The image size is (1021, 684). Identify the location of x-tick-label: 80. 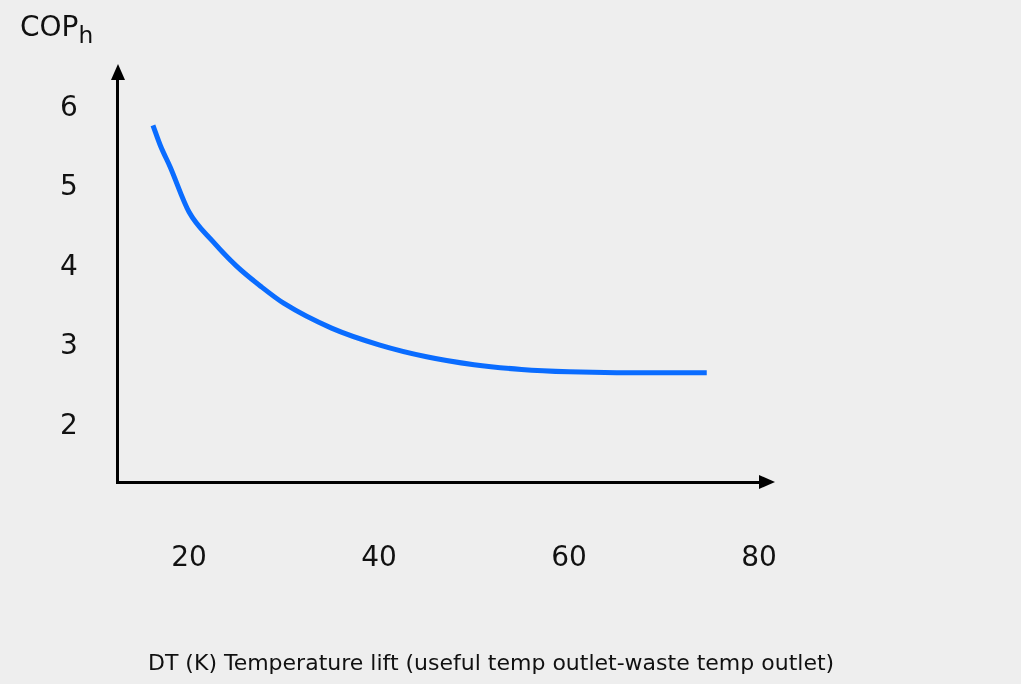
(759, 557).